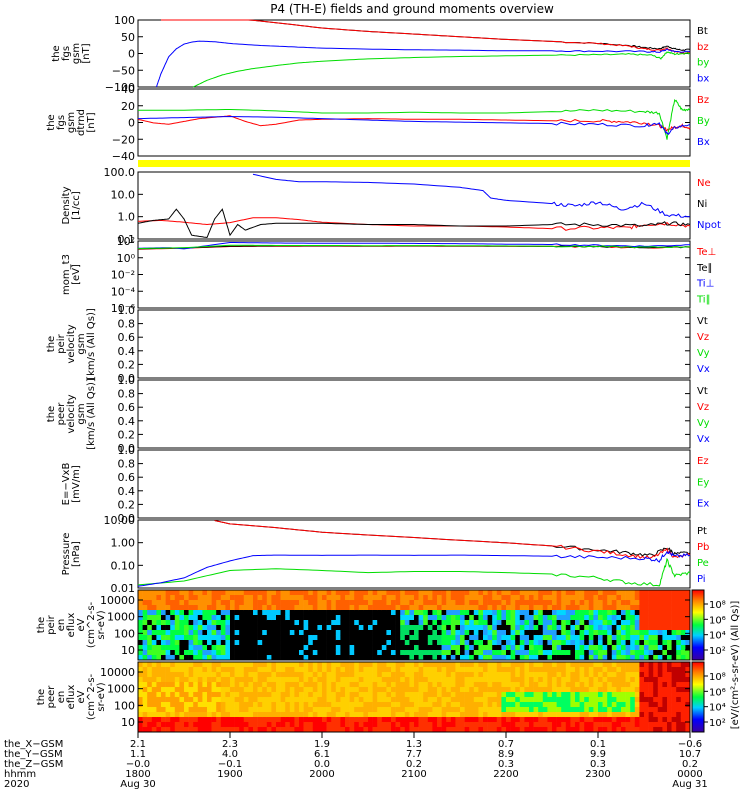  What do you see at coordinates (717, 677) in the screenshot?
I see `colorbar-tick-label: 10⁸` at bounding box center [717, 677].